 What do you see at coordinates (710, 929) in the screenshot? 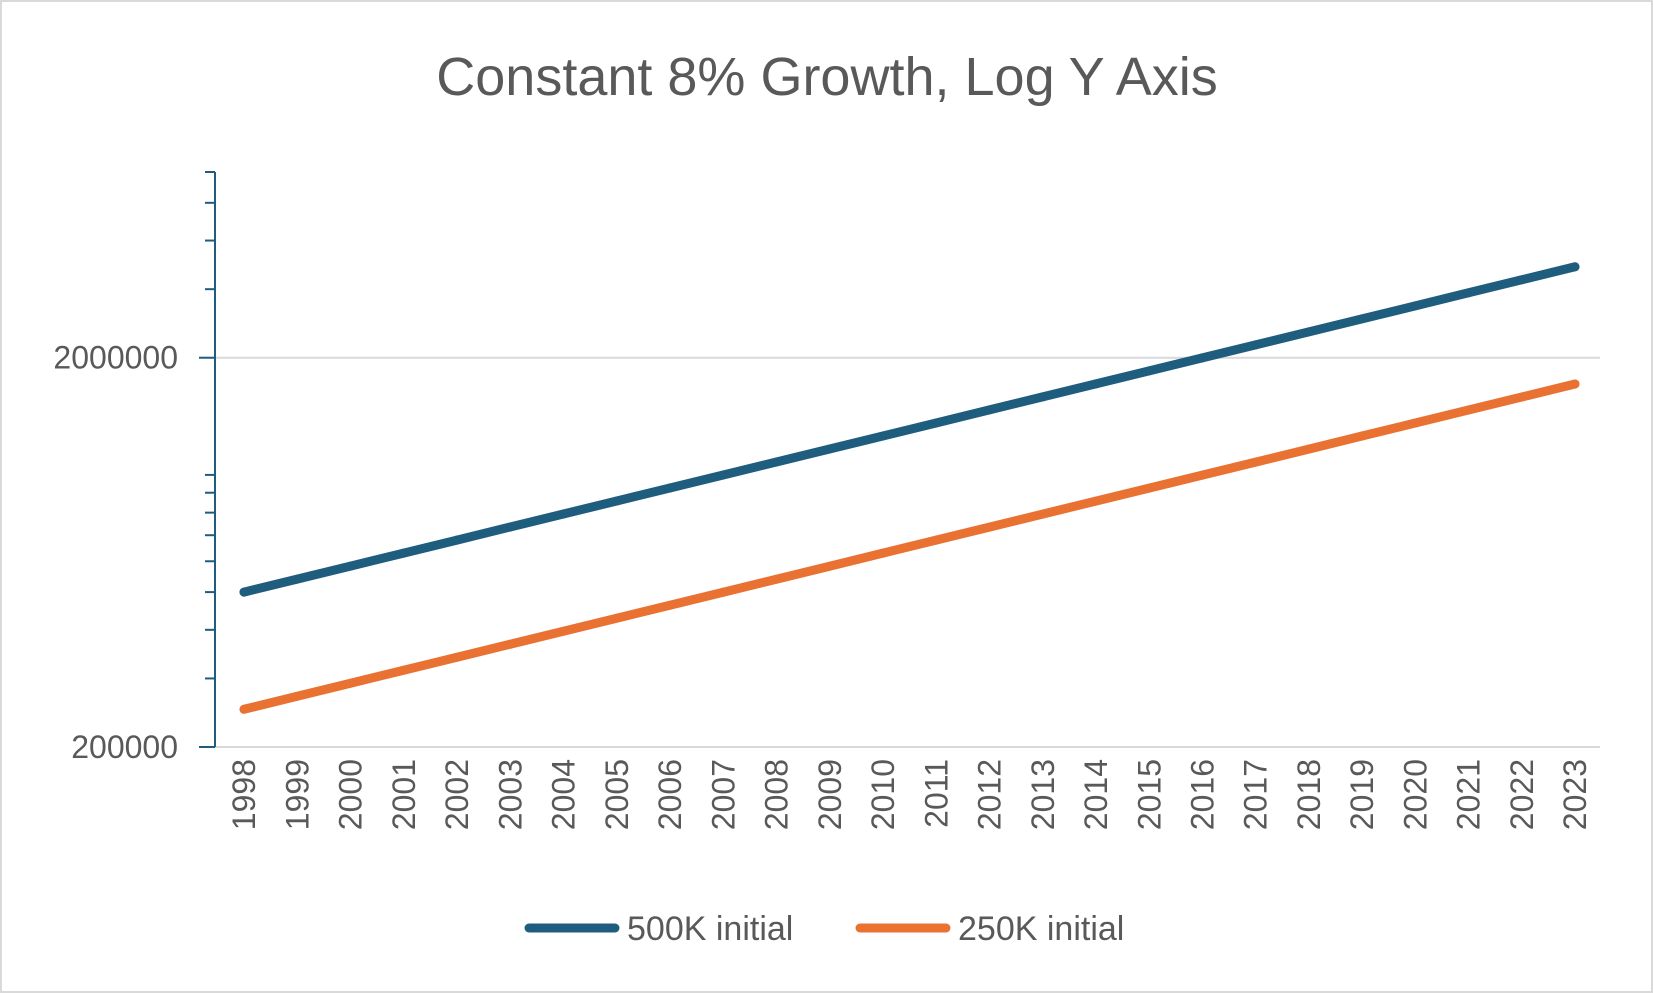
I see `legend-label: 500K initial` at bounding box center [710, 929].